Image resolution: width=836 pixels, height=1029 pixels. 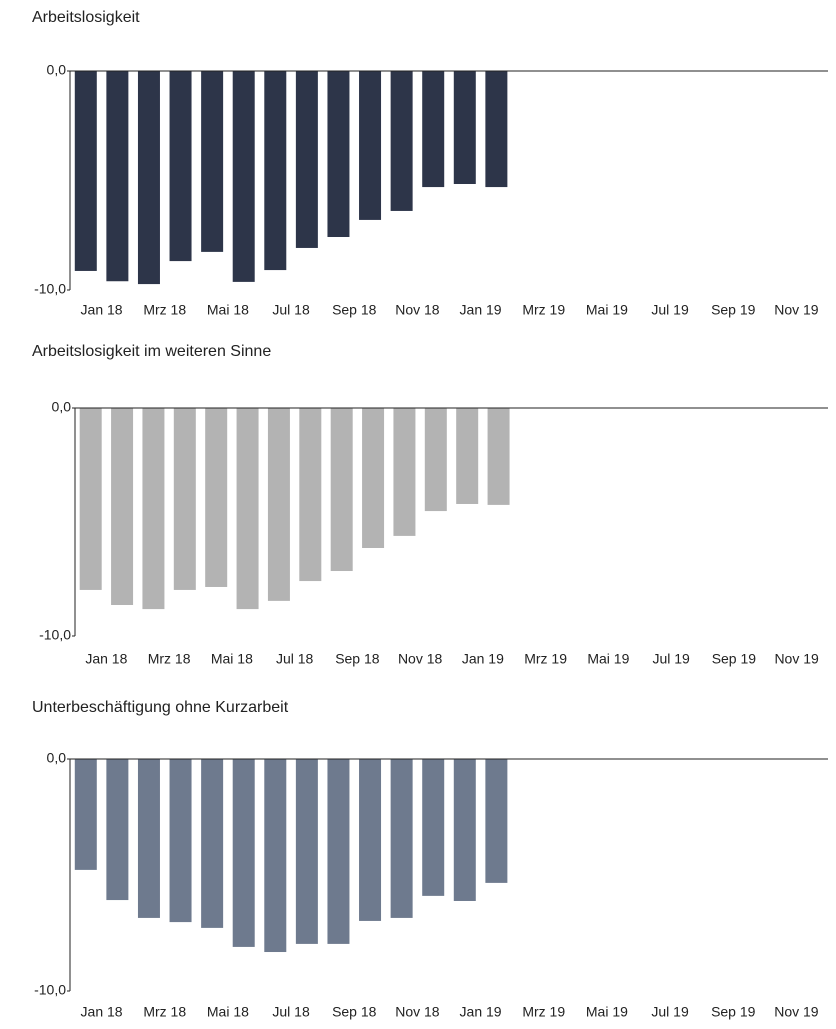 I want to click on chart-title: Arbeitslosigkeit im weiteren Sinne, so click(x=151, y=351).